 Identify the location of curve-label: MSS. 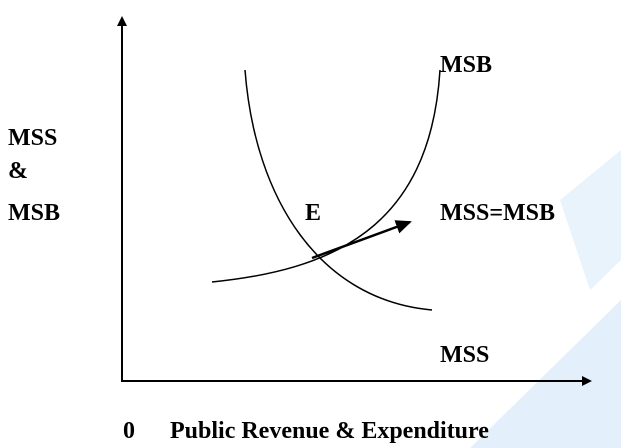
(464, 355).